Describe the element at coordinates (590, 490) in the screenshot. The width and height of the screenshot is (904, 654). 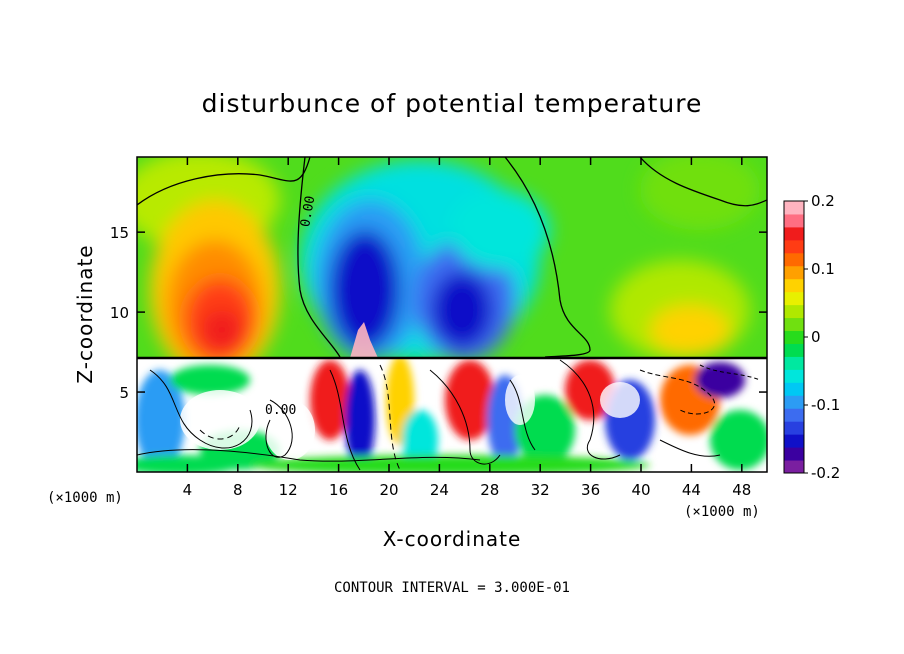
I see `x-tick-label: 36` at that location.